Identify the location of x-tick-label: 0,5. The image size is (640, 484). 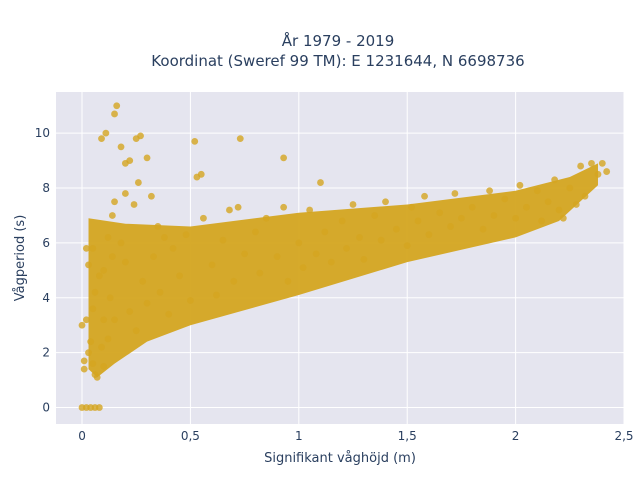
(190, 436).